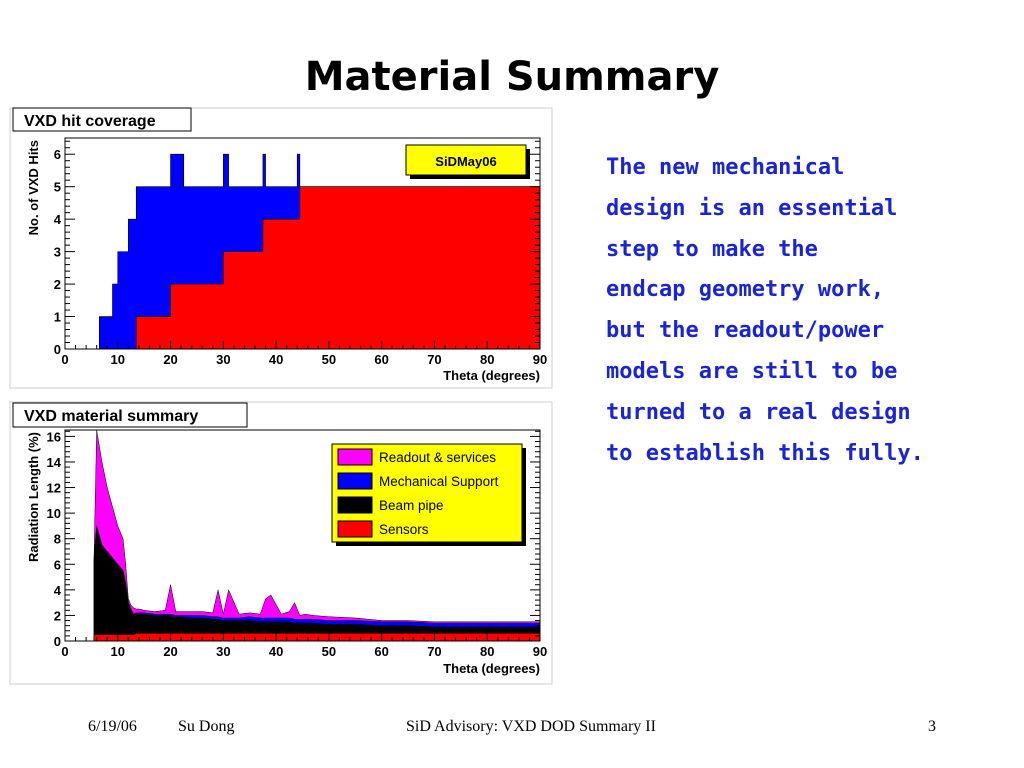  I want to click on hit-coverage-series, so click(320, 251).